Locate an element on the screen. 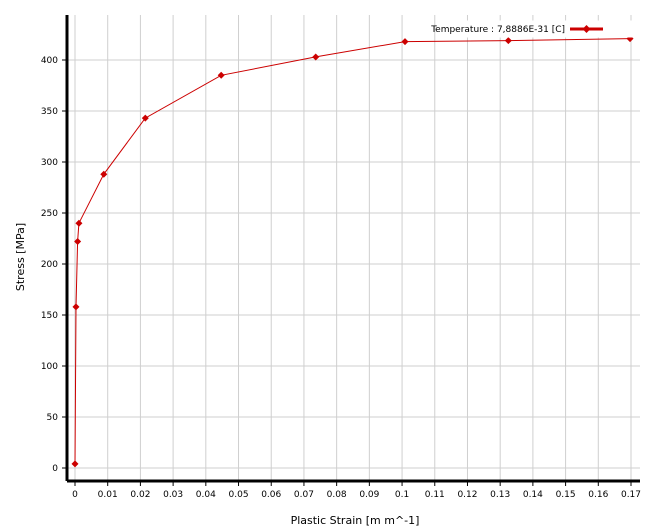 This screenshot has width=651, height=529. y-tick-label: 100 is located at coordinates (49, 367).